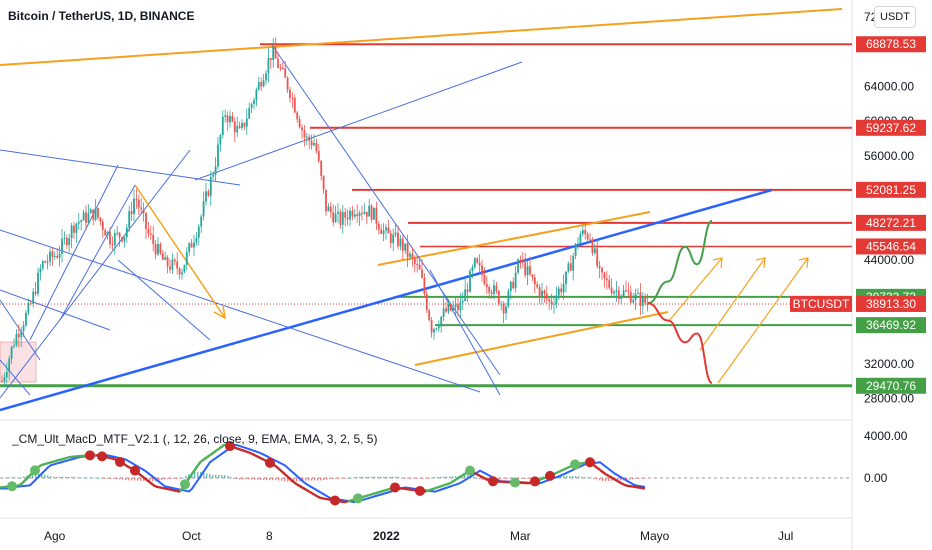  What do you see at coordinates (891, 385) in the screenshot?
I see `price-tag-box` at bounding box center [891, 385].